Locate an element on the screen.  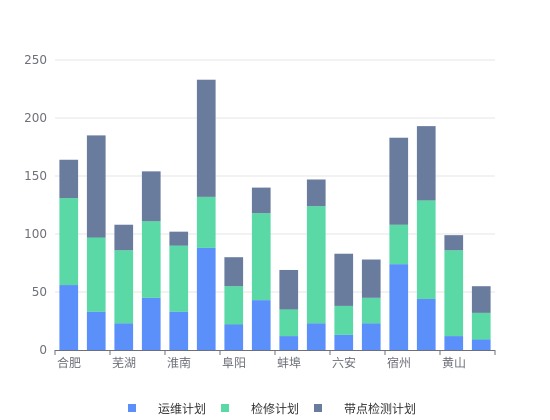
y-tick-label: 0 is located at coordinates (43, 350).